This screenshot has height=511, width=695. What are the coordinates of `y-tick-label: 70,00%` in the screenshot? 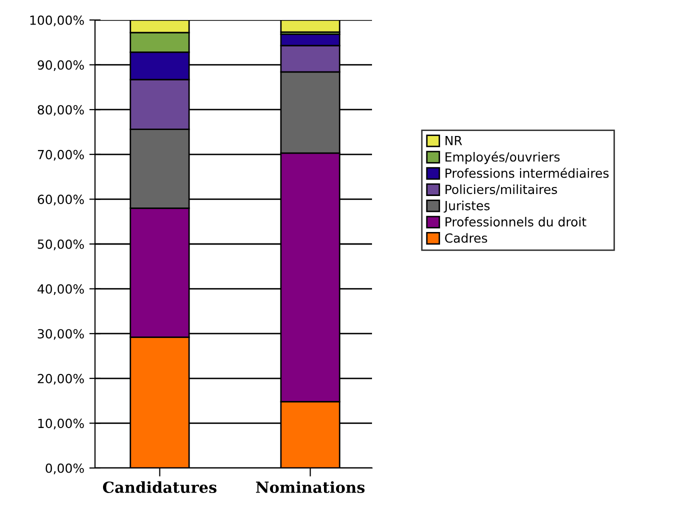 It's located at (61, 155).